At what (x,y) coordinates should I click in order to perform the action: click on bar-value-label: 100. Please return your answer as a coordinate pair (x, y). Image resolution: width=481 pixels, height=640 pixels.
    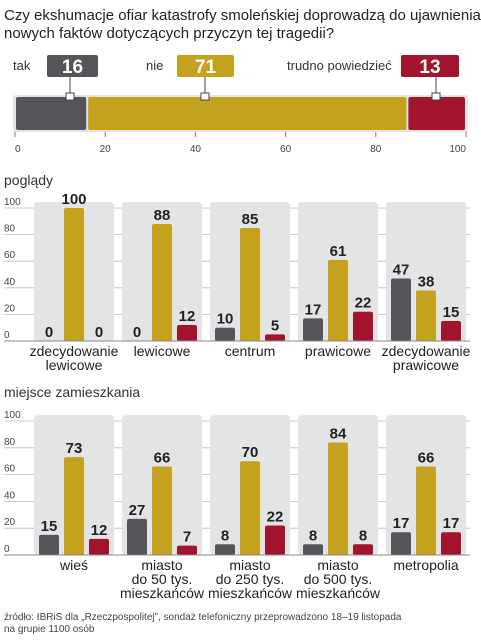
    Looking at the image, I should click on (73, 199).